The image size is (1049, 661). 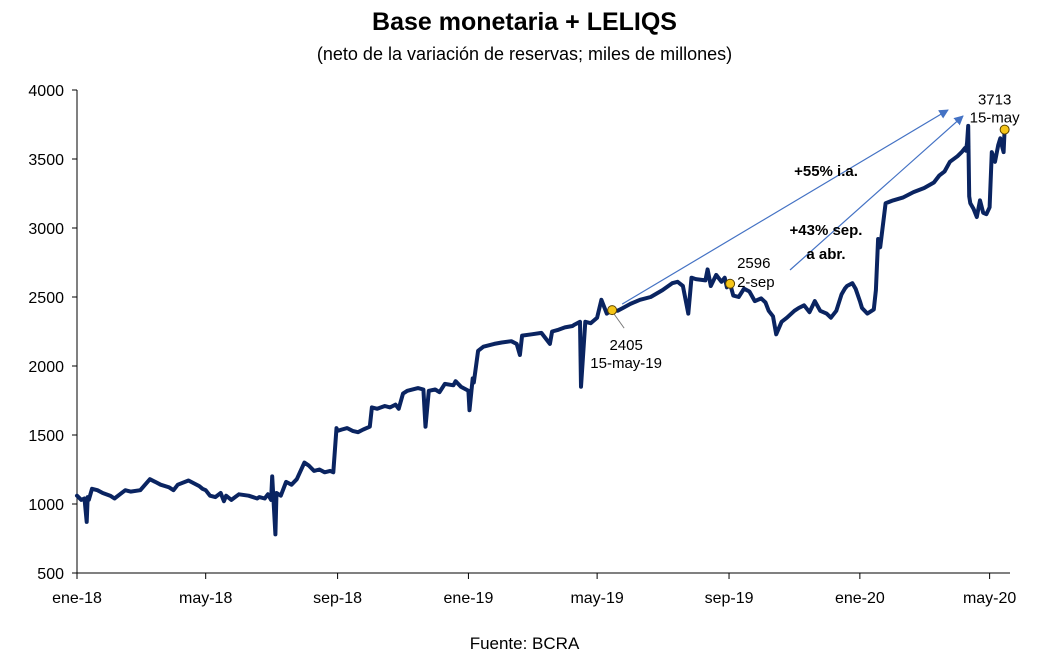 I want to click on source-note: Fuente: BCRA, so click(x=524, y=643).